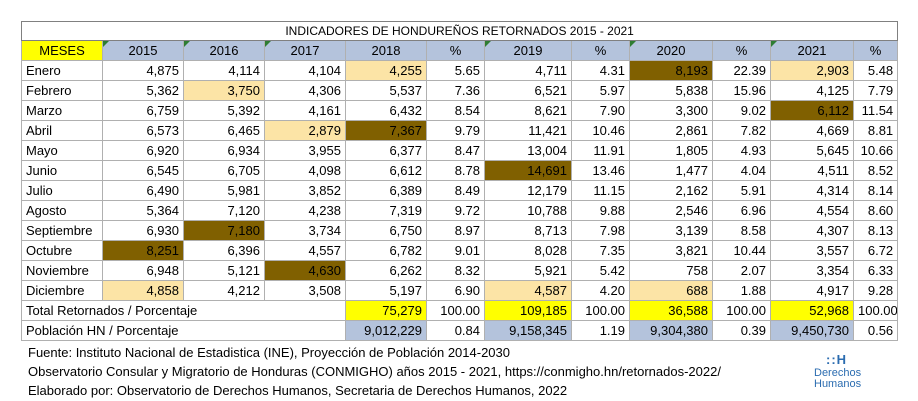 The image size is (918, 401). I want to click on table-cell: 6,490, so click(143, 190).